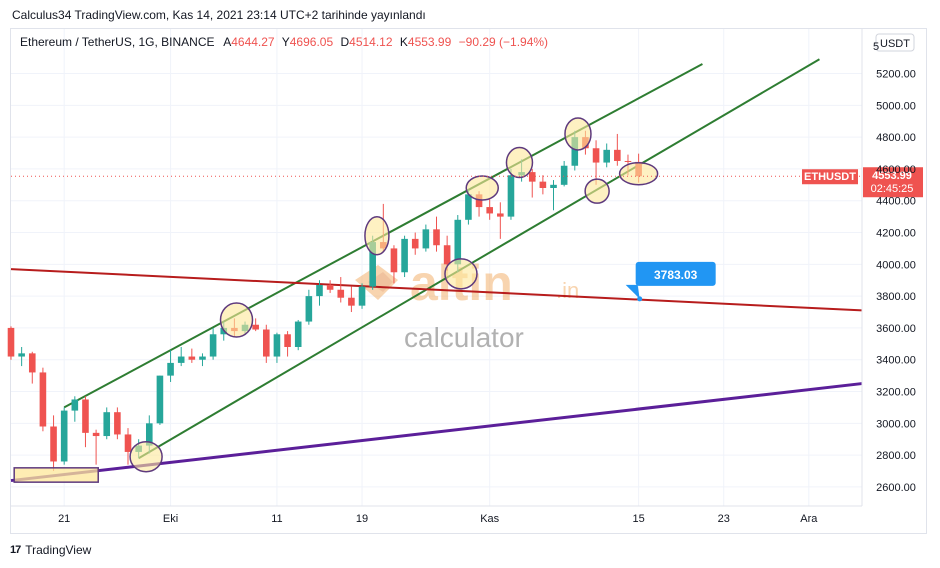 This screenshot has height=568, width=940. I want to click on time-axis: 21 Eki 11 19 Kas 15 23 Ara, so click(436, 515).